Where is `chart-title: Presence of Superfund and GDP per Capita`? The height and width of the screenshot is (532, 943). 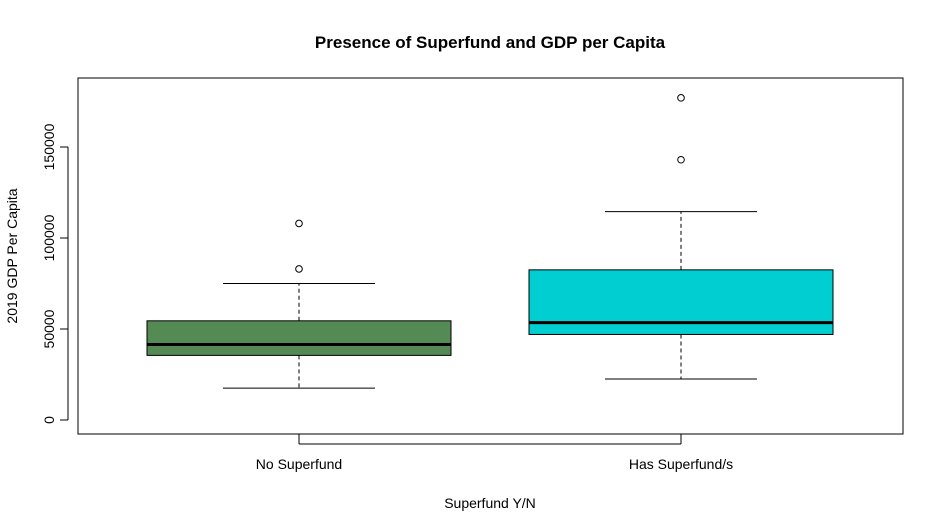 chart-title: Presence of Superfund and GDP per Capita is located at coordinates (490, 42).